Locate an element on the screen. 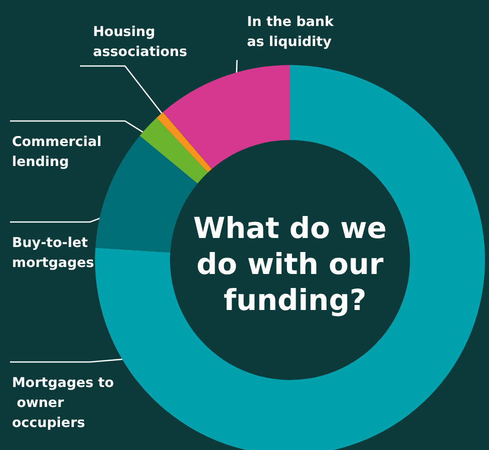 The width and height of the screenshot is (489, 450). slice-label: Buy-to-let mortgages is located at coordinates (53, 253).